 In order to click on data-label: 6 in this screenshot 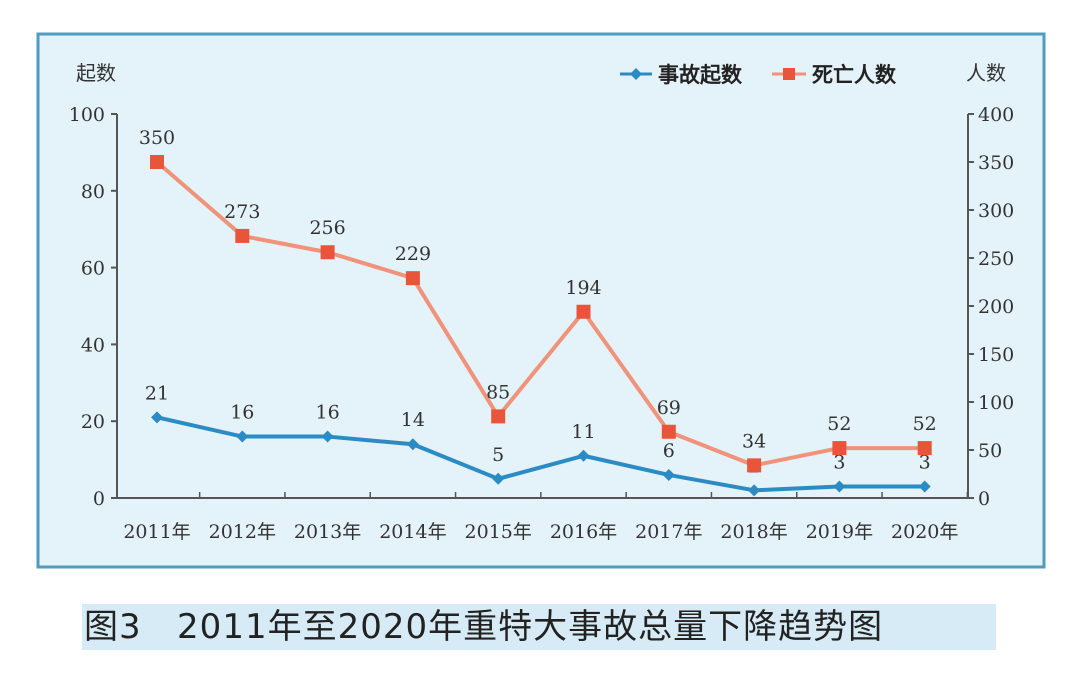, I will do `click(669, 451)`.